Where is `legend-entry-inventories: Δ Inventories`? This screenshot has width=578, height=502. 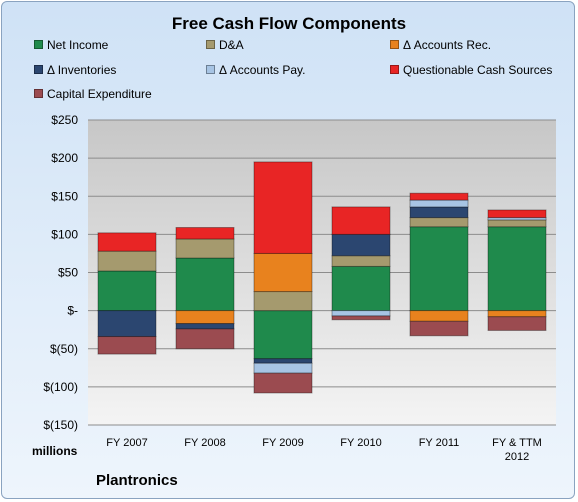 legend-entry-inventories: Δ Inventories is located at coordinates (75, 70).